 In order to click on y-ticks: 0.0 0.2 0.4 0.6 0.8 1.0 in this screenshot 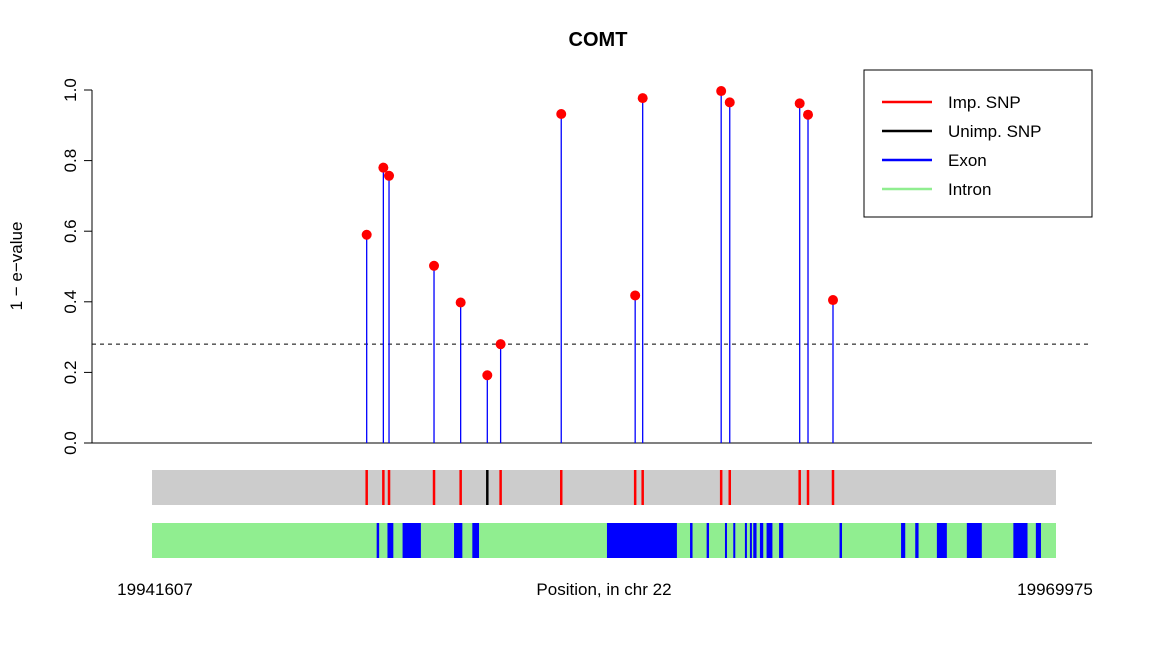, I will do `click(76, 266)`.